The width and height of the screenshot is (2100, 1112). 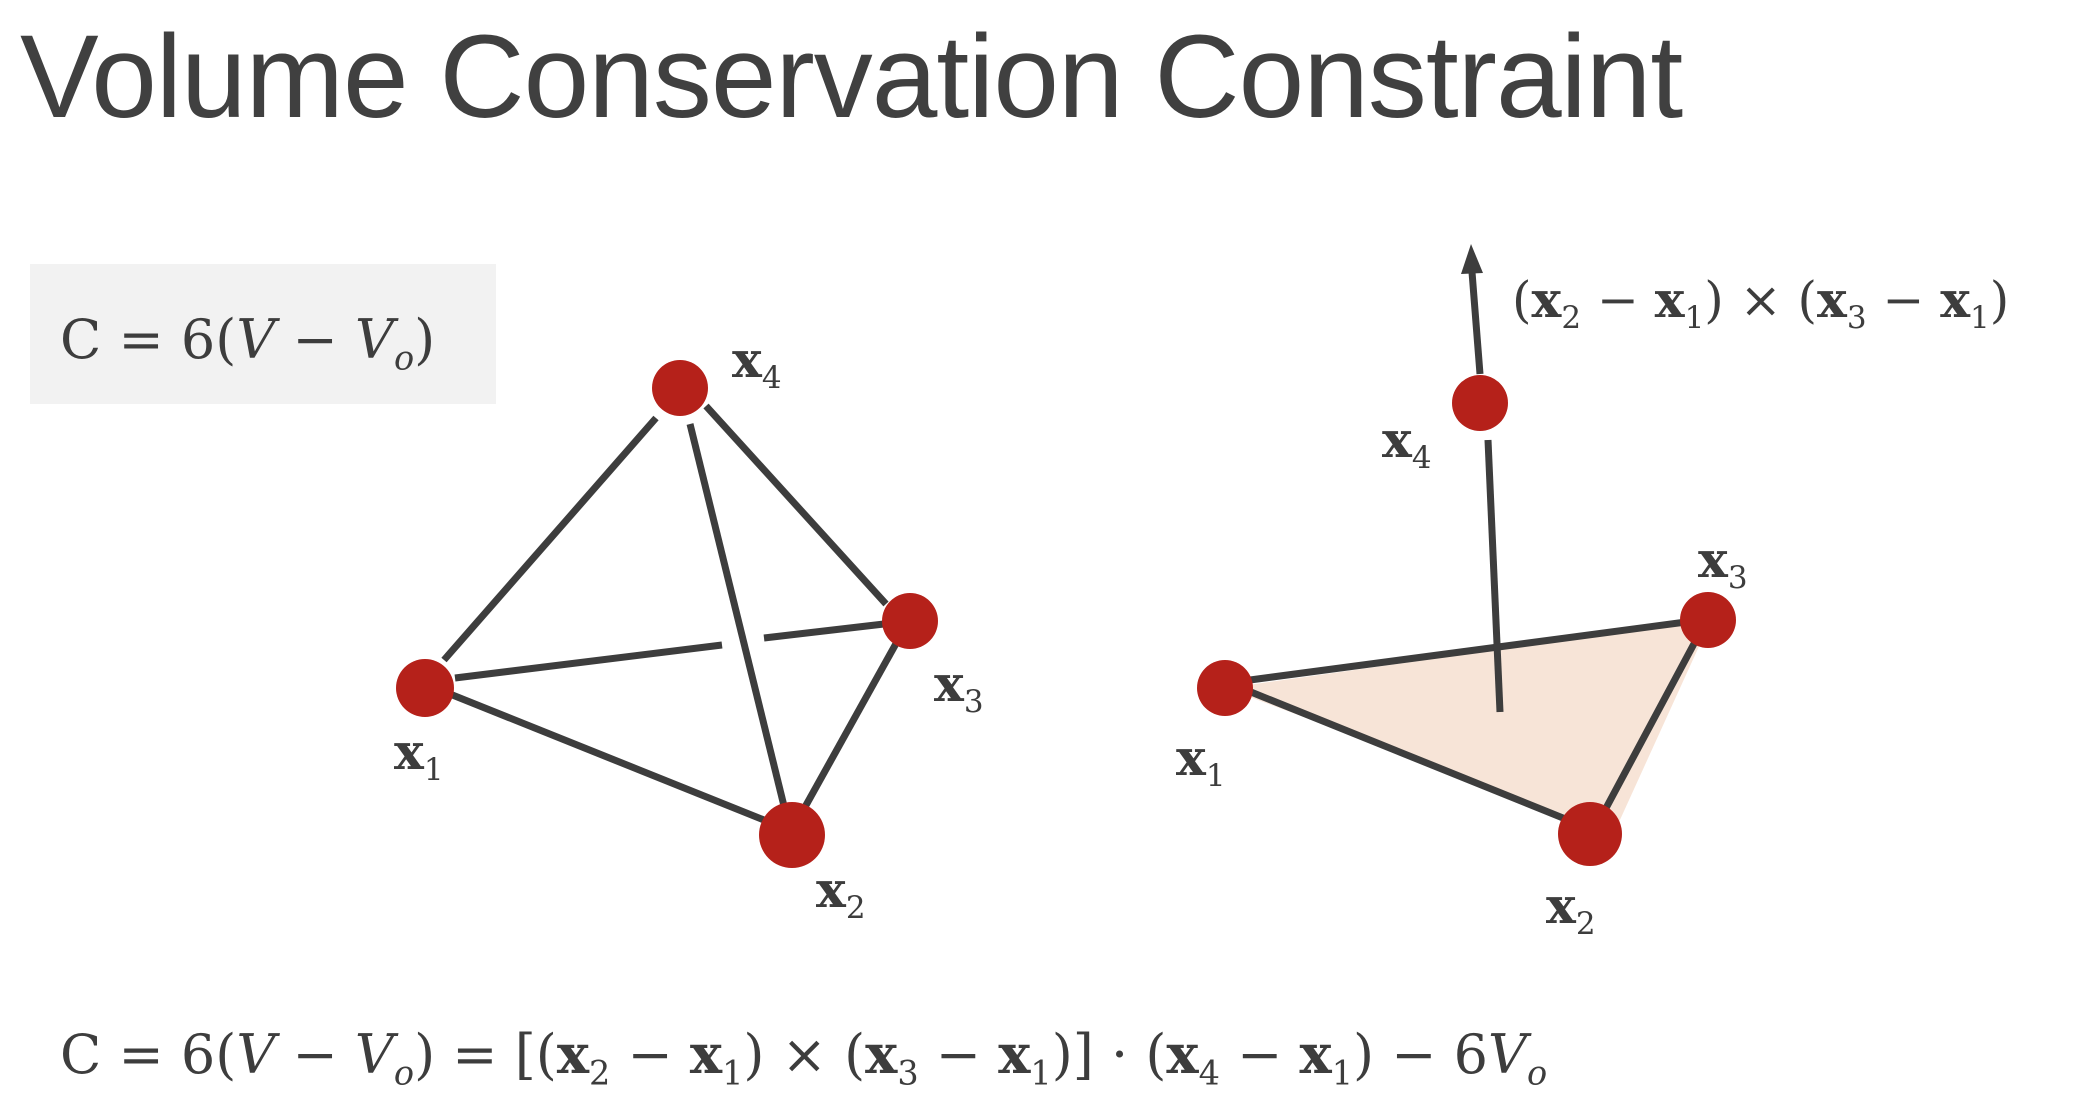 I want to click on right-tetrahedron, so click(x=1472, y=547).